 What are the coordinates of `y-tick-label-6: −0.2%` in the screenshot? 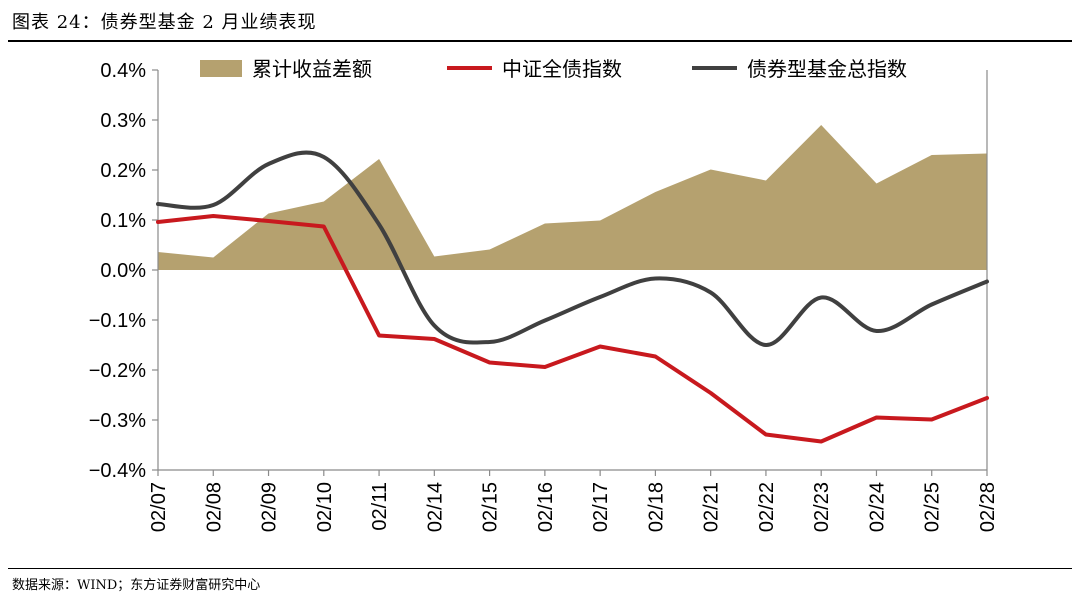 It's located at (117, 371).